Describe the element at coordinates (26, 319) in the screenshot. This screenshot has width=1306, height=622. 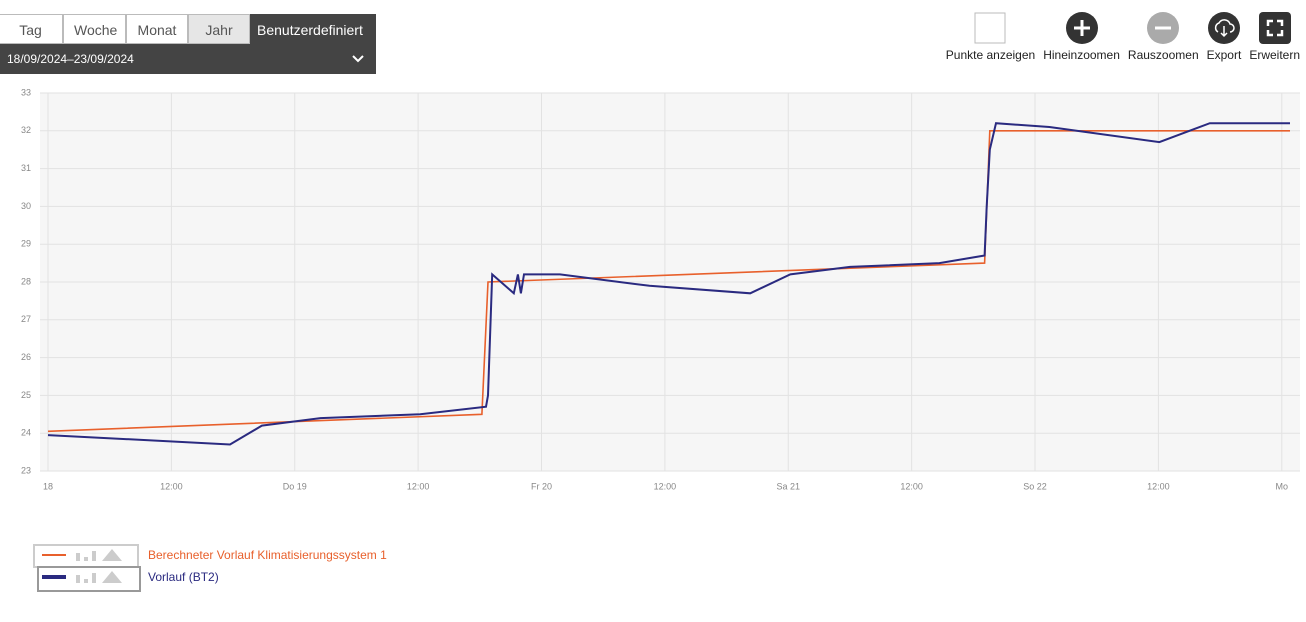
I see `y-tick-label: 27` at that location.